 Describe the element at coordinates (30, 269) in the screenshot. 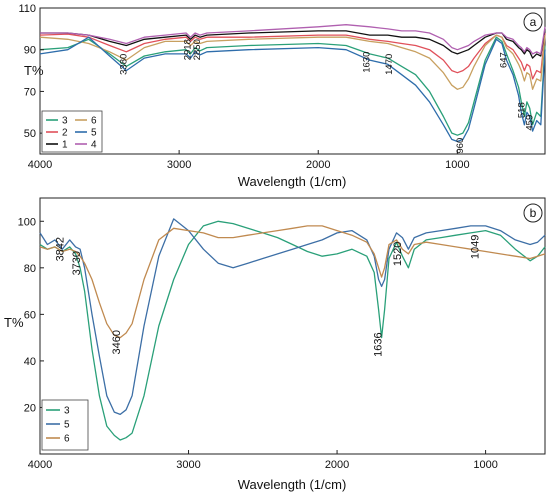

I see `b-ytick-label: 80` at that location.